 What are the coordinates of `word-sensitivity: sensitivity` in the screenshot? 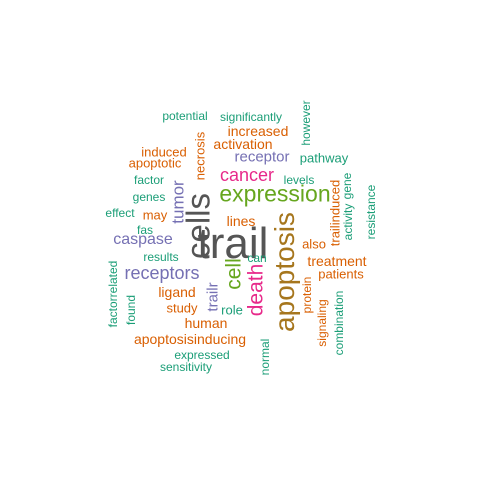 It's located at (186, 367).